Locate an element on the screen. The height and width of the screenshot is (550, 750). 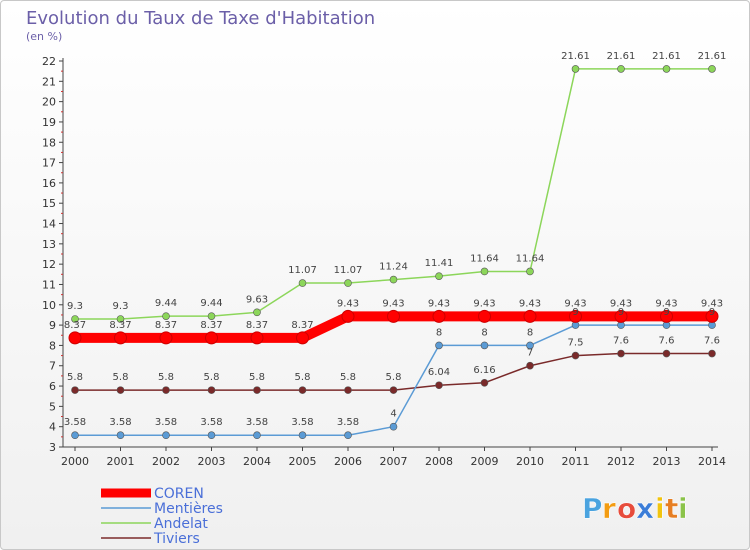
legend-label: COREN is located at coordinates (179, 494).